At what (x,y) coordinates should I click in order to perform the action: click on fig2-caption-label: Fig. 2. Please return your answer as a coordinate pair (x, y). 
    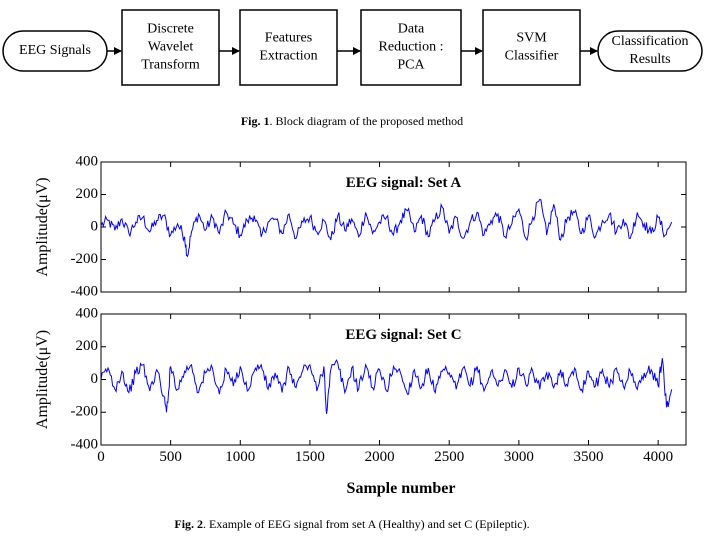
    Looking at the image, I should click on (189, 524).